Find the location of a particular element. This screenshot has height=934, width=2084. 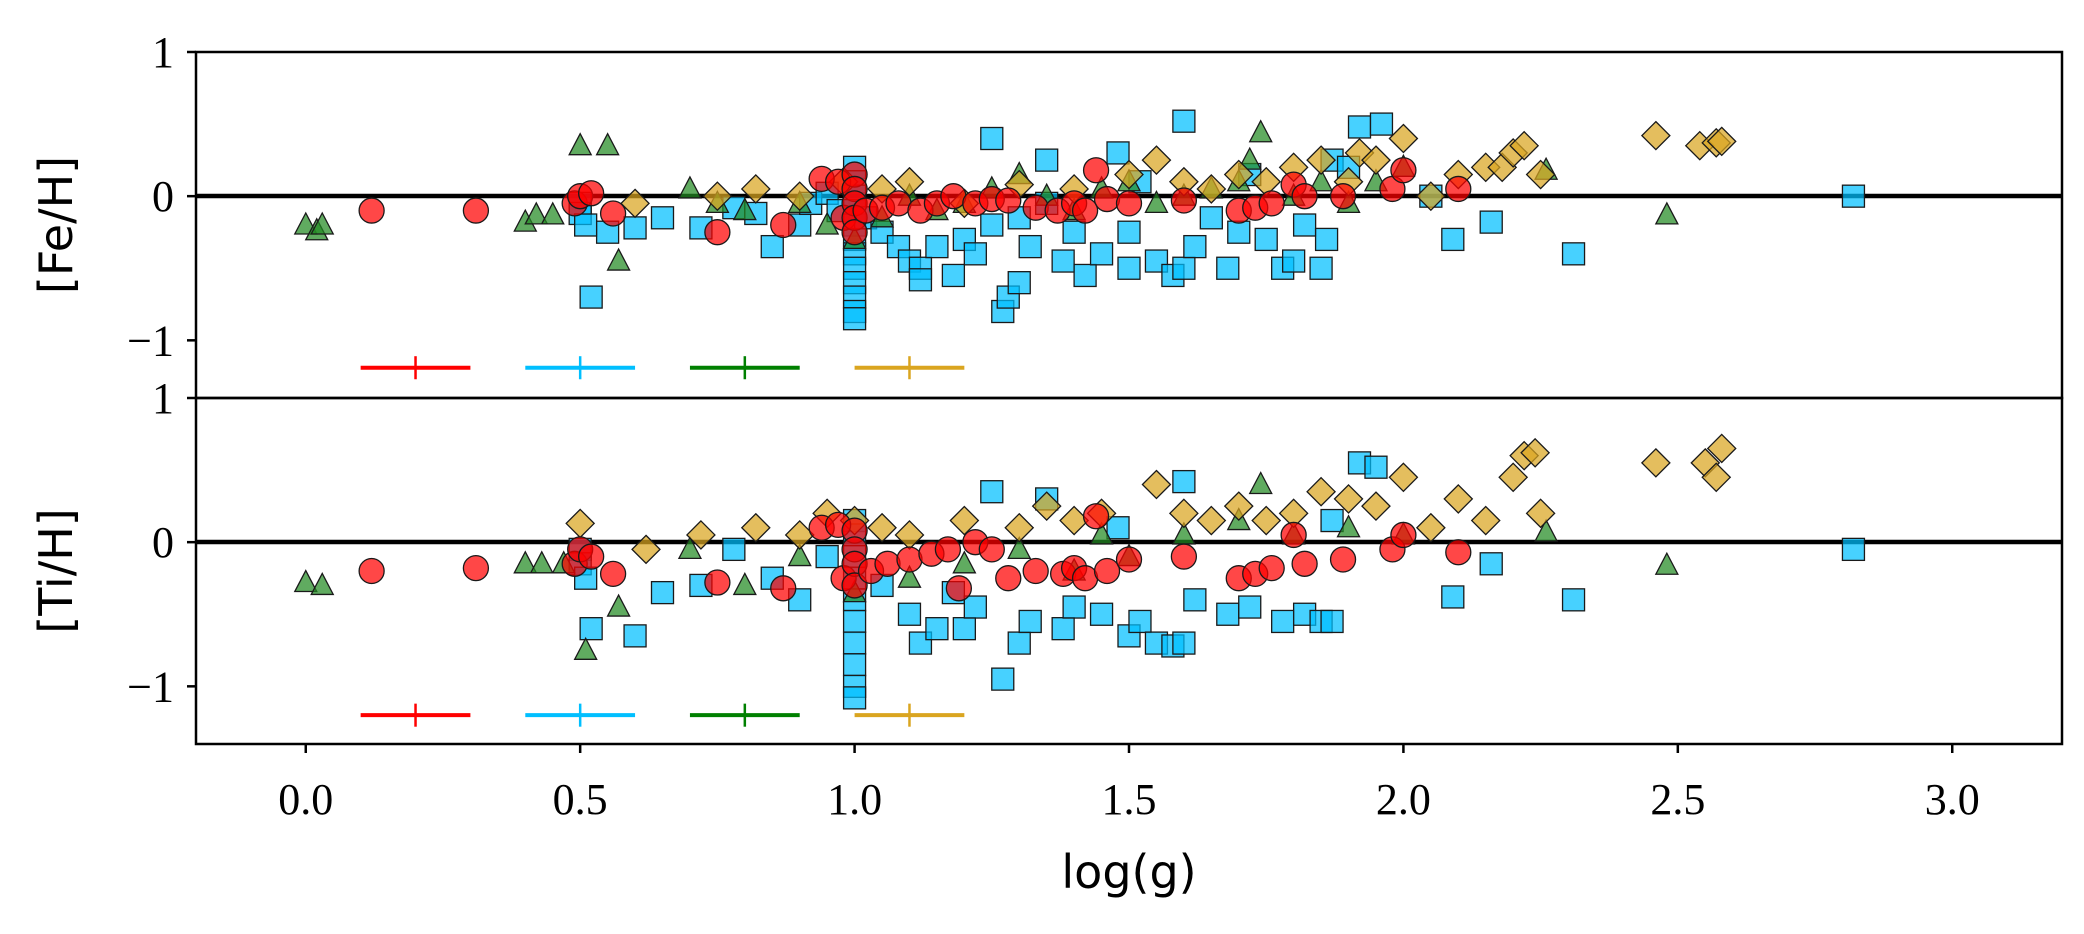

y-tick-label: −1 is located at coordinates (150, 340).